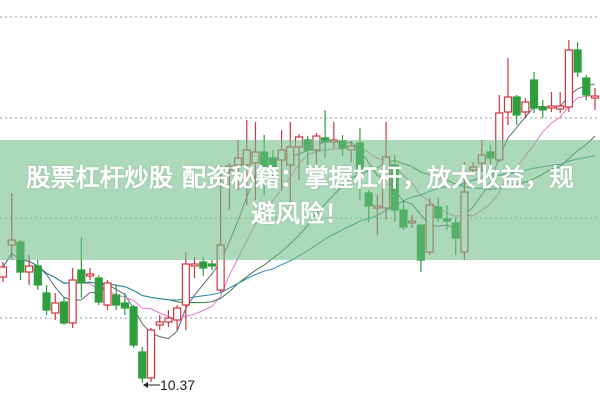 The image size is (600, 401). Describe the element at coordinates (300, 177) in the screenshot. I see `banner-title-line-1: 股票杠杆炒股 配资秘籍：掌握杠杆，放大收益，规` at that location.